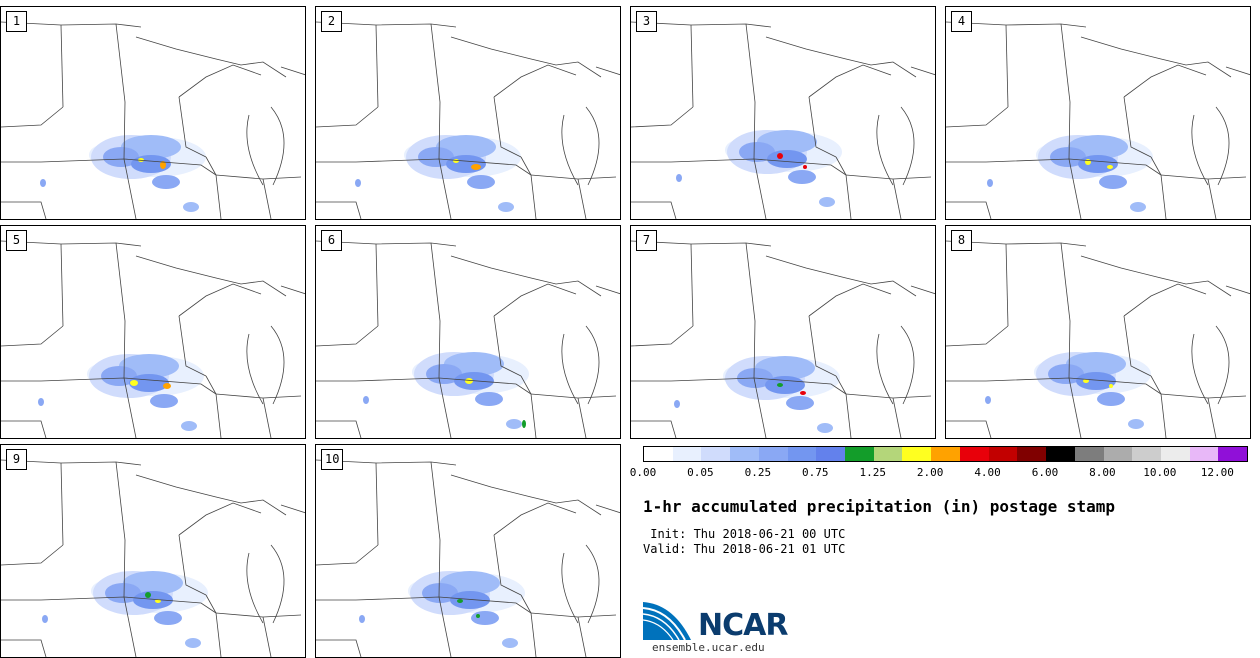 Image resolution: width=1260 pixels, height=658 pixels. Describe the element at coordinates (468, 551) in the screenshot. I see `member-panel-10: 10` at that location.